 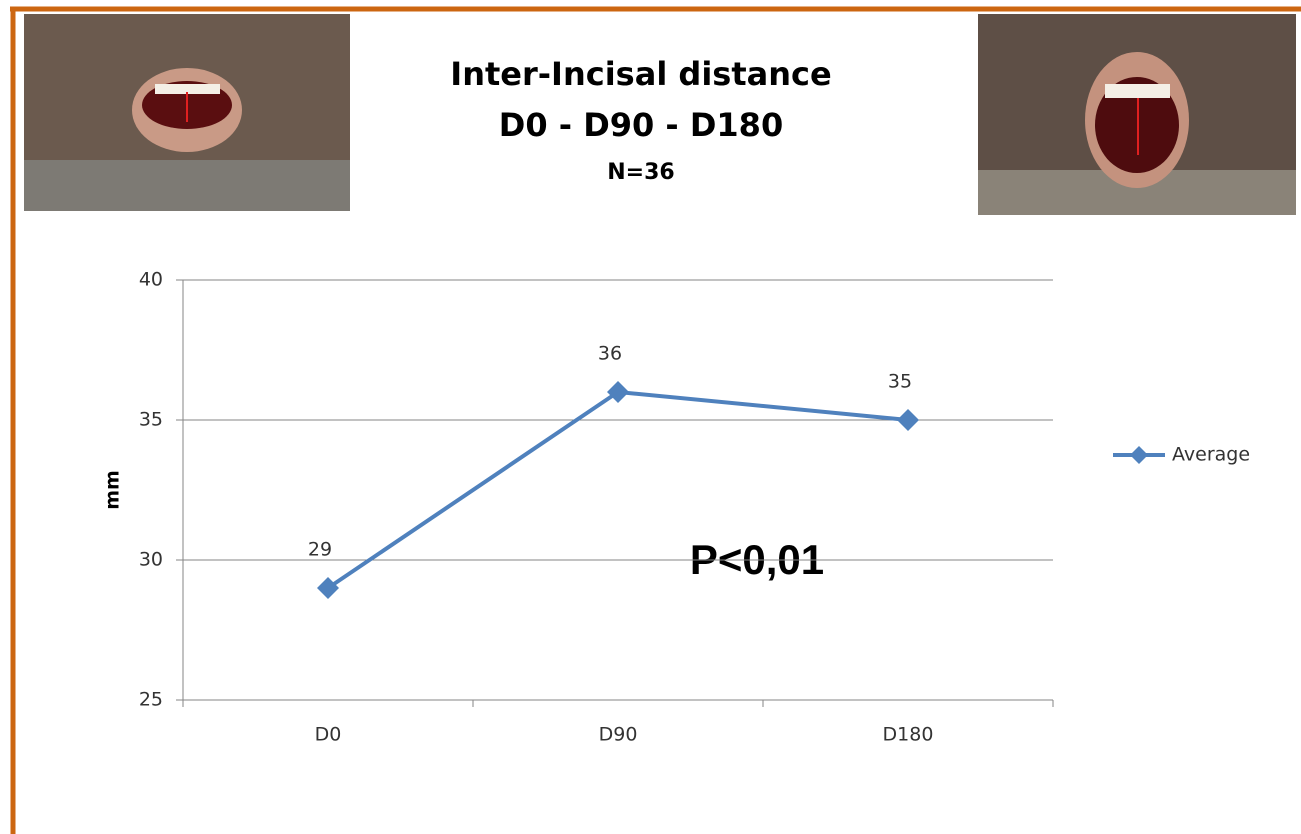 I want to click on y-axis-label: mm, so click(x=113, y=490).